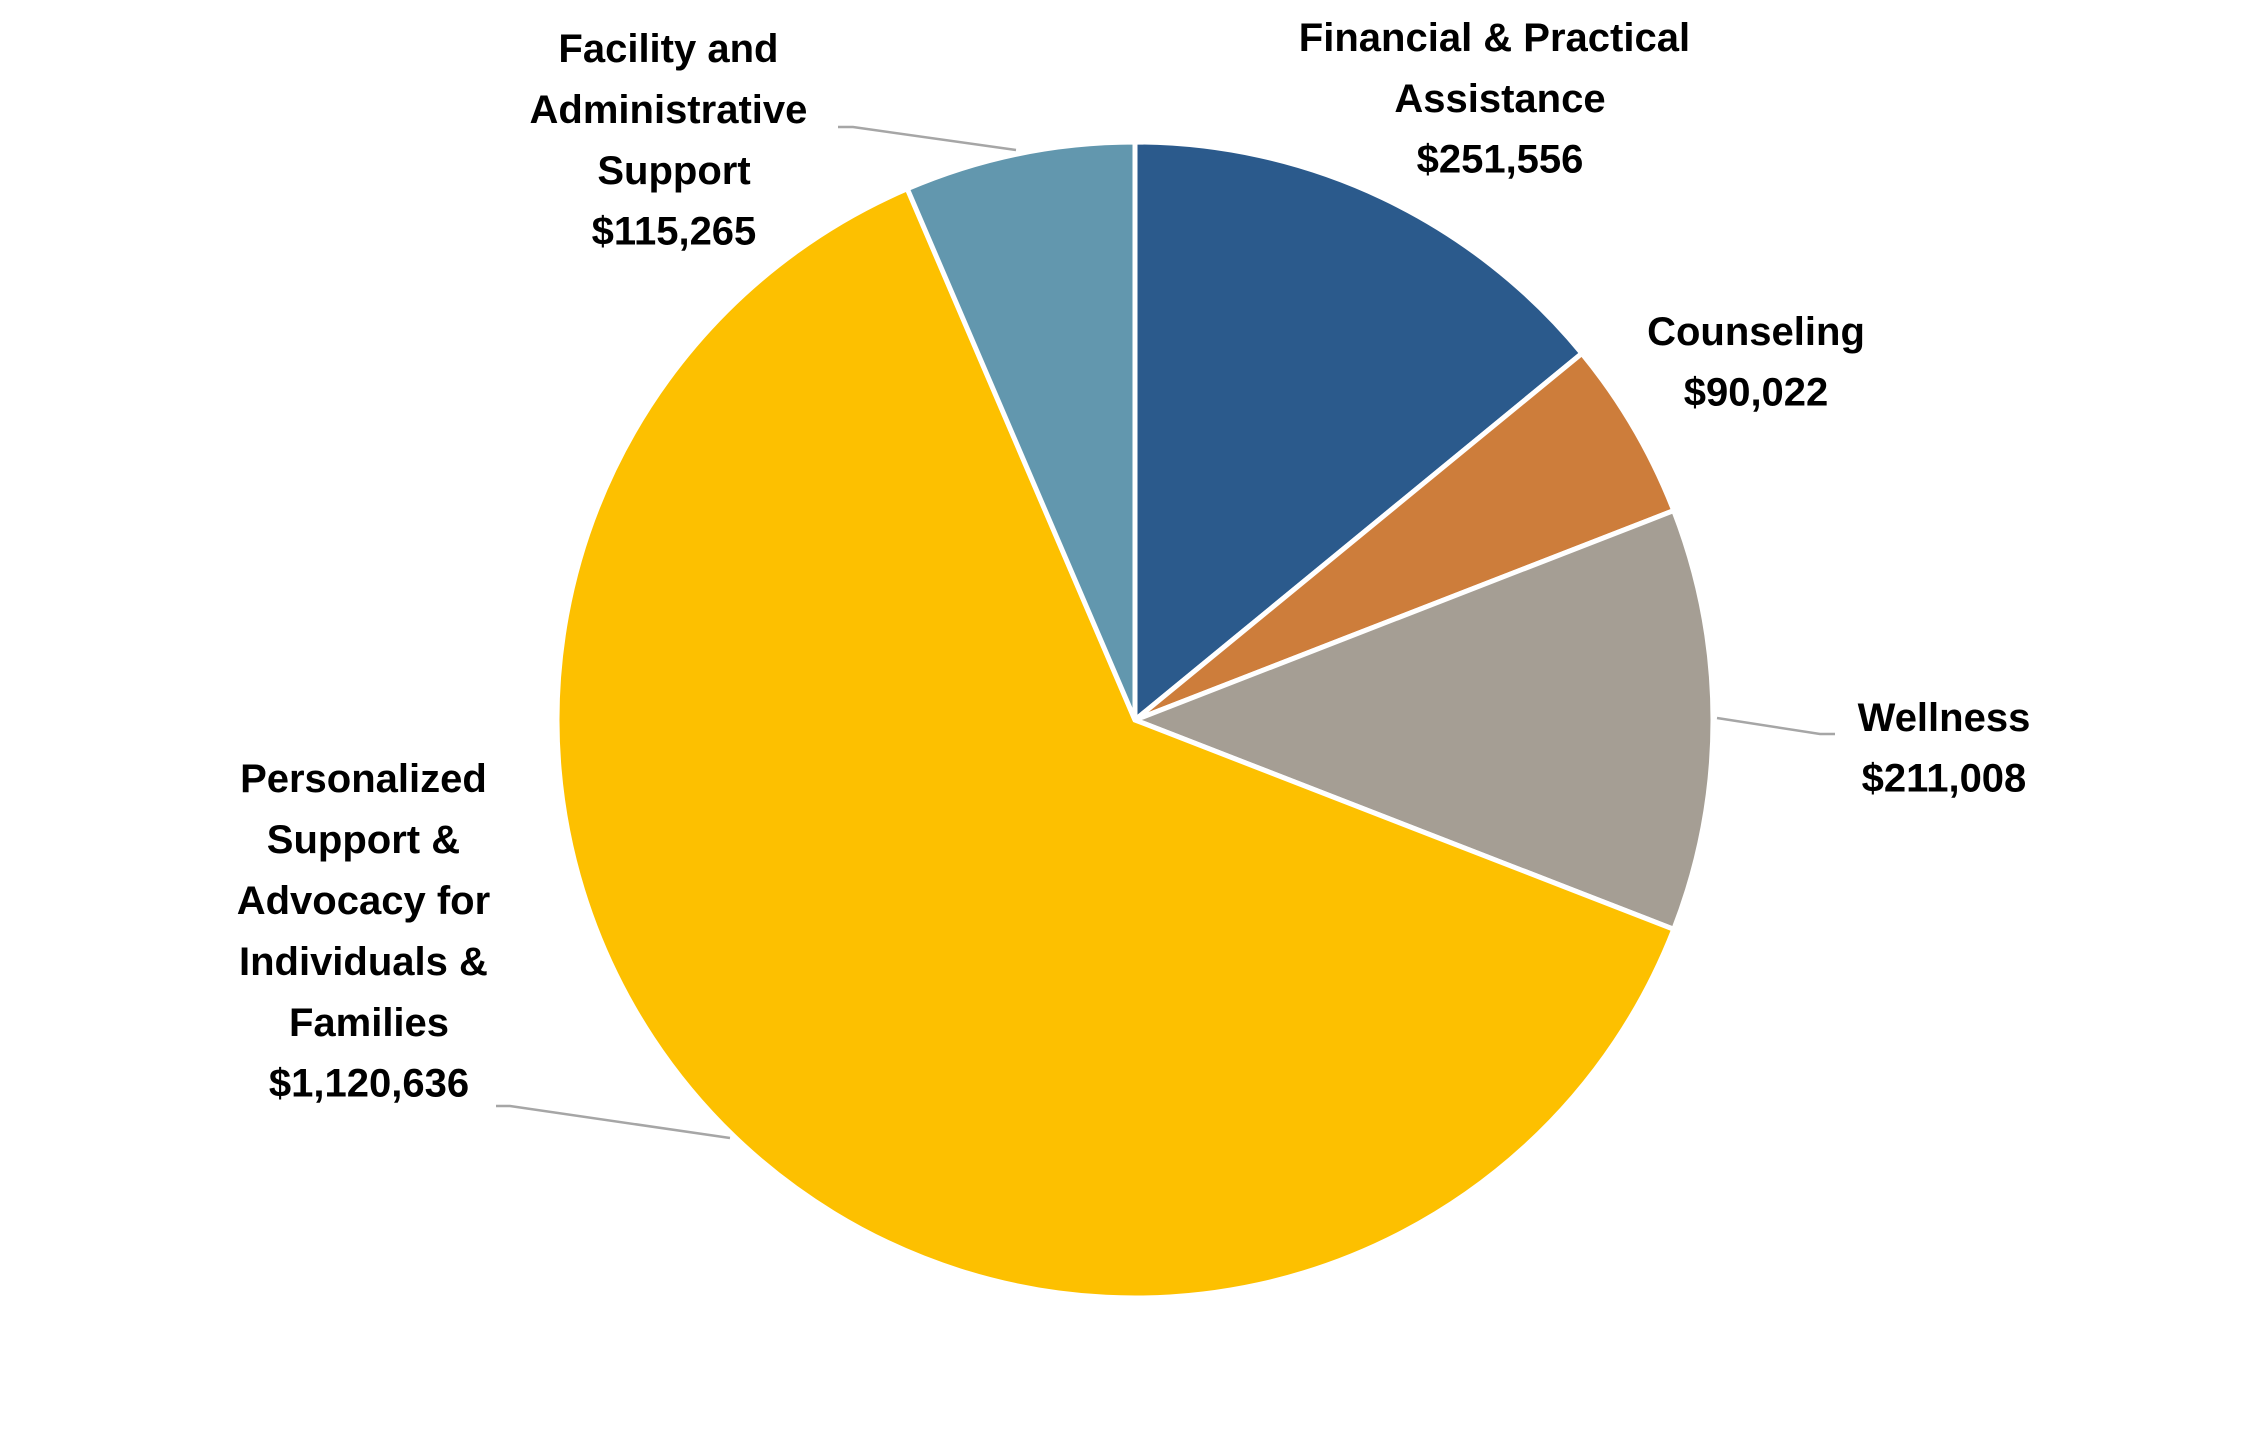 This screenshot has width=2255, height=1435. What do you see at coordinates (1500, 160) in the screenshot?
I see `value-label: $251,556` at bounding box center [1500, 160].